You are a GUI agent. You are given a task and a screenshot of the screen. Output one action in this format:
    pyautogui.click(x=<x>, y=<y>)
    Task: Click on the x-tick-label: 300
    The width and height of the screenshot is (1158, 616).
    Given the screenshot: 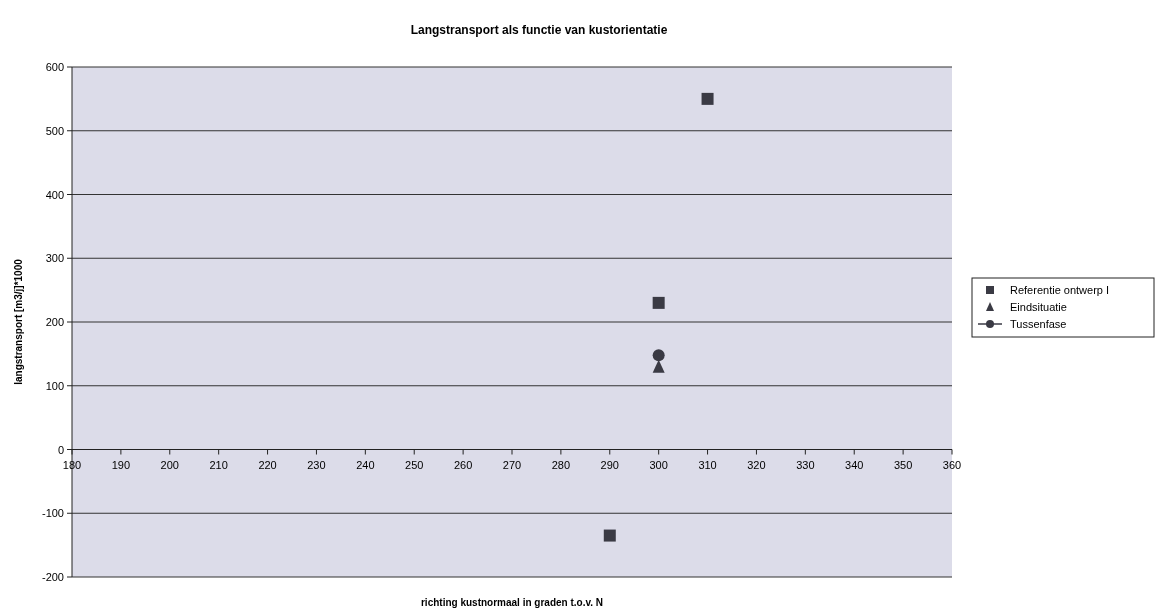 What is the action you would take?
    pyautogui.click(x=658, y=464)
    